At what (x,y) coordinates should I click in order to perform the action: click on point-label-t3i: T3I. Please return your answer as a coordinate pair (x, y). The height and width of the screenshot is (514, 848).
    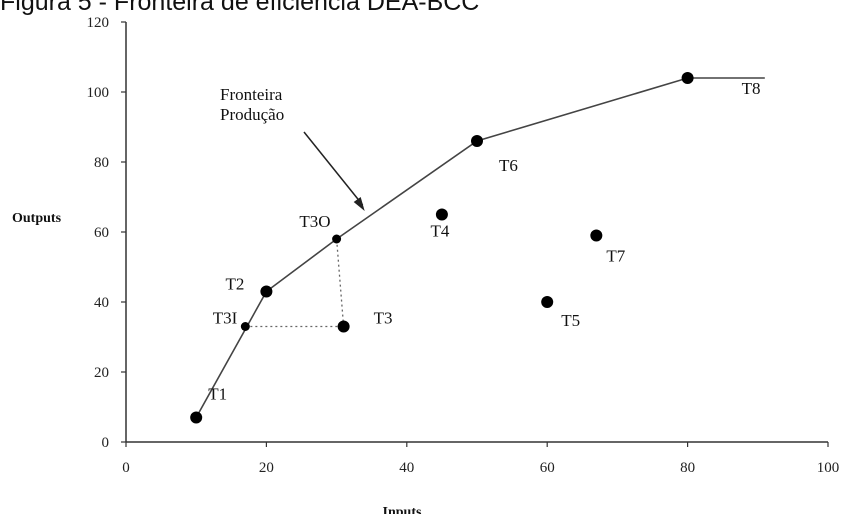
    Looking at the image, I should click on (225, 318).